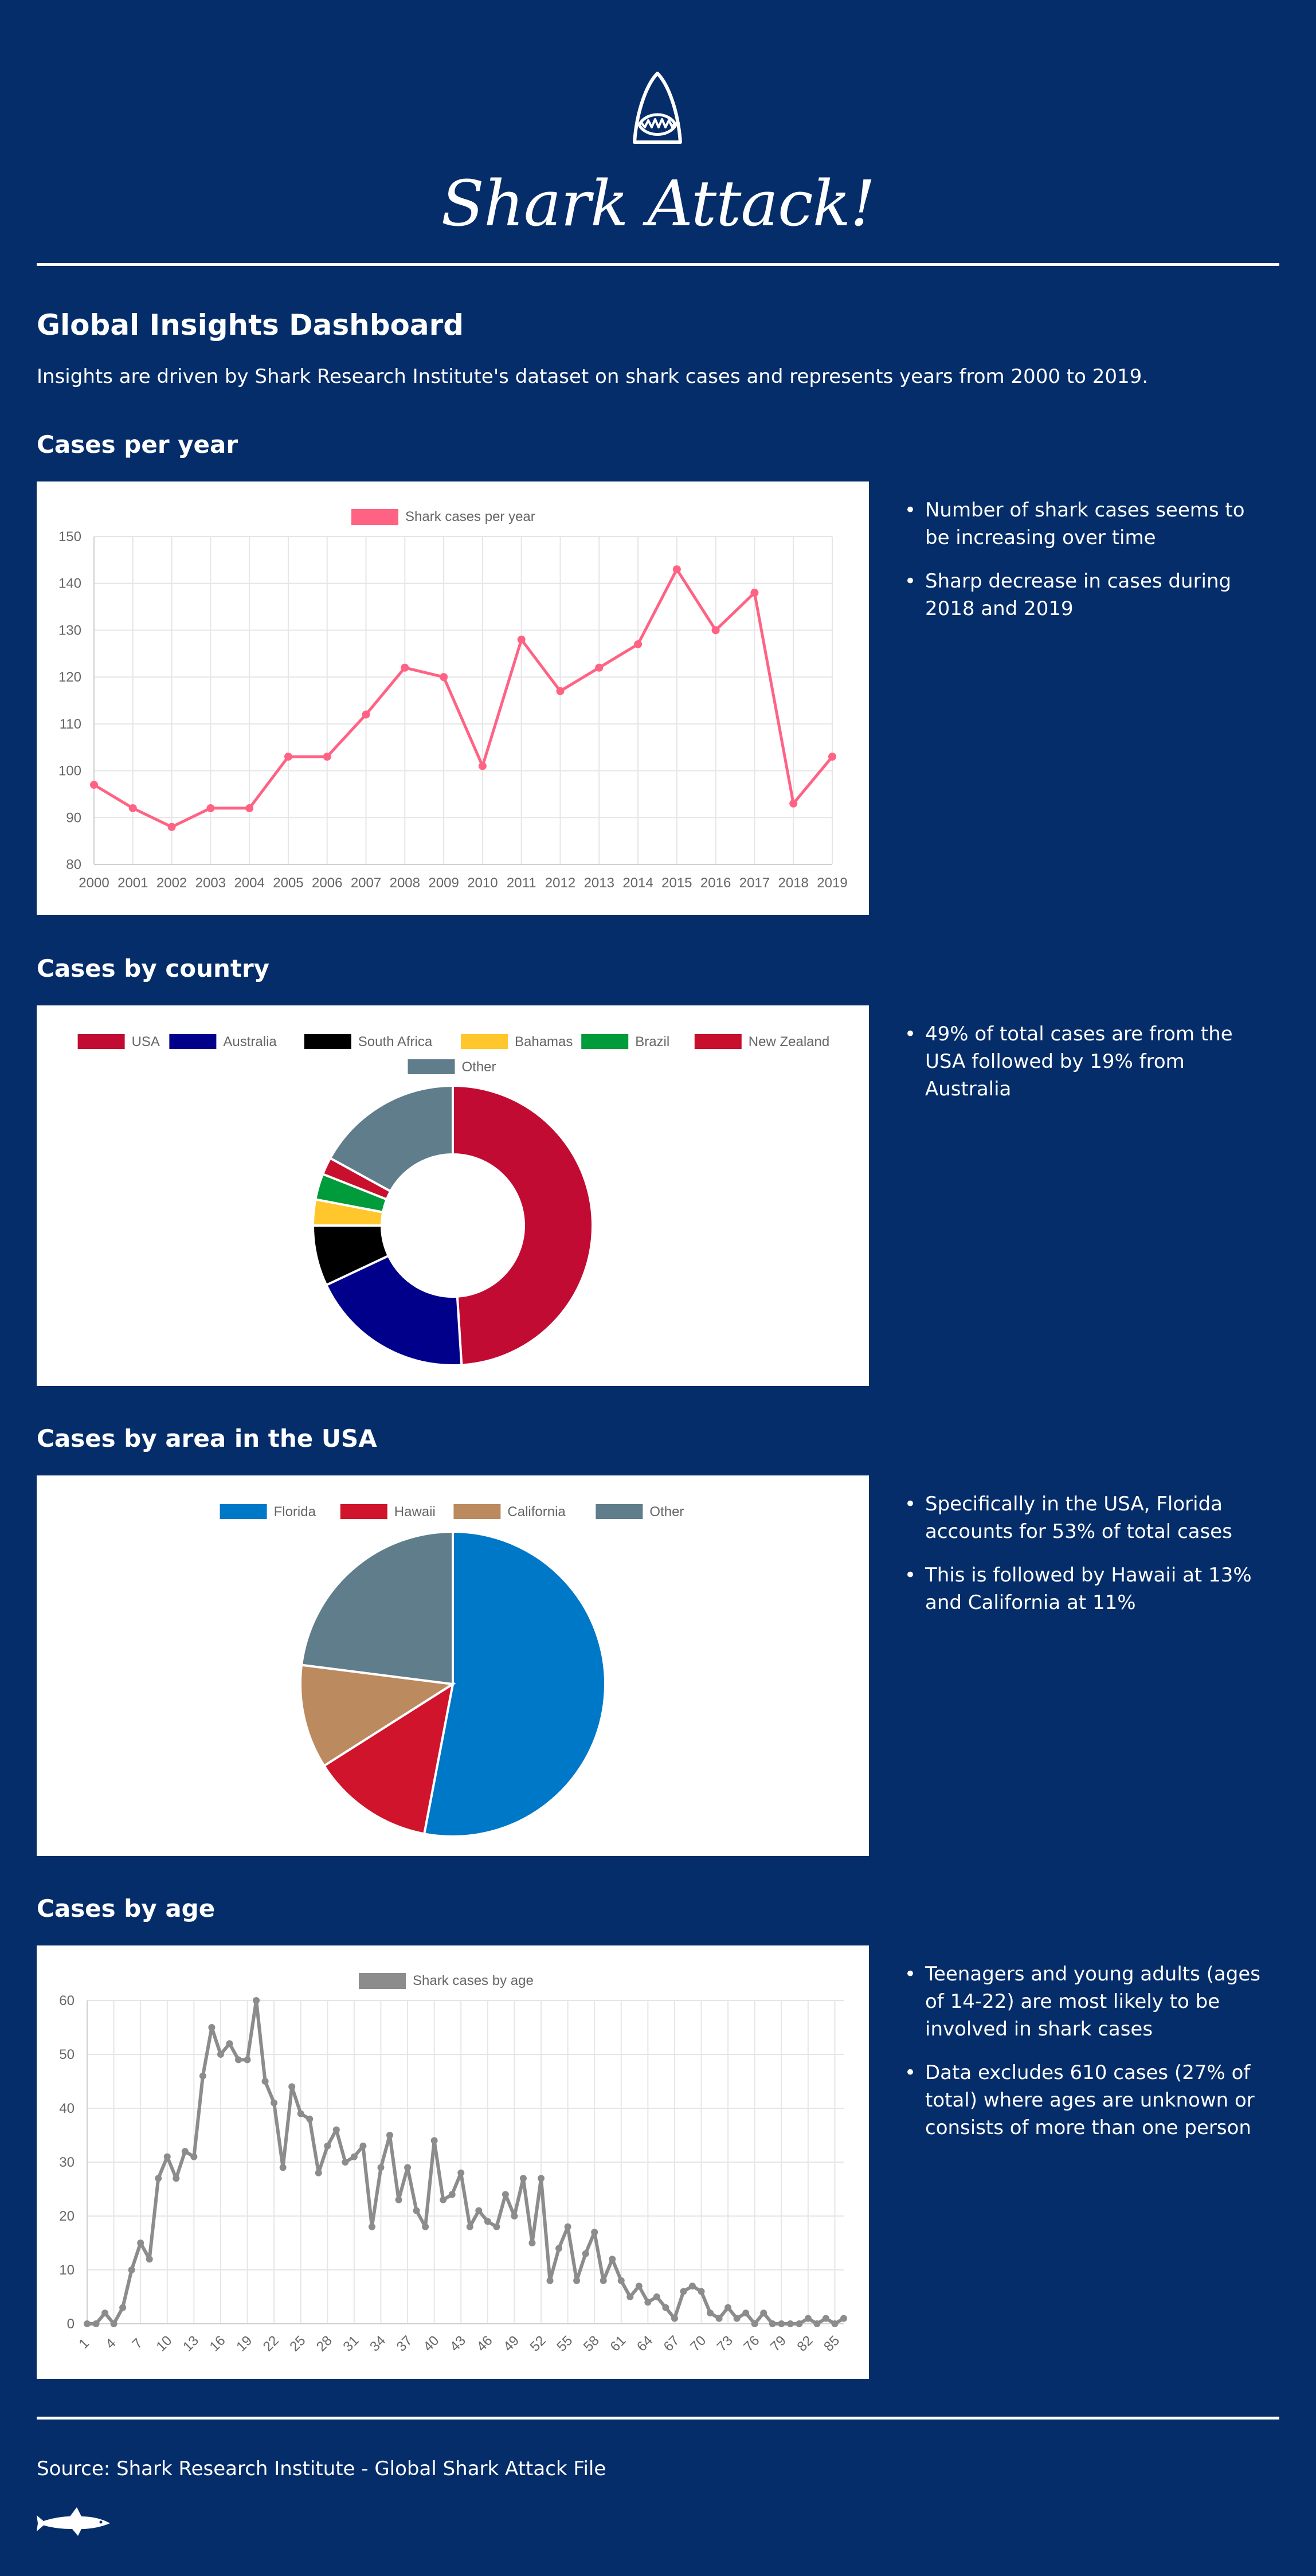 This screenshot has height=2576, width=1316. Describe the element at coordinates (249, 883) in the screenshot. I see `x-tick-label: 2004` at that location.